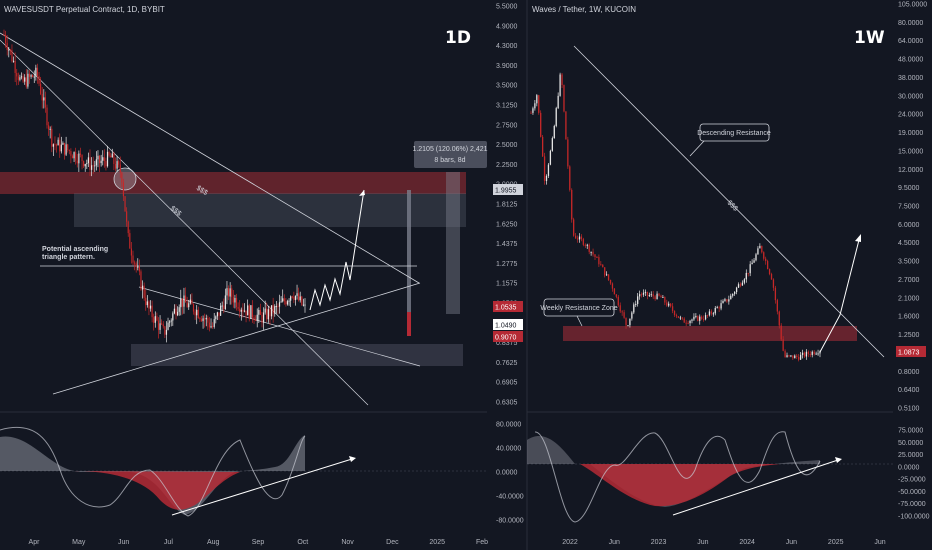 The height and width of the screenshot is (550, 932). Describe the element at coordinates (578, 308) in the screenshot. I see `weekly-resistance-label: Weekly Resistance Zone` at that location.